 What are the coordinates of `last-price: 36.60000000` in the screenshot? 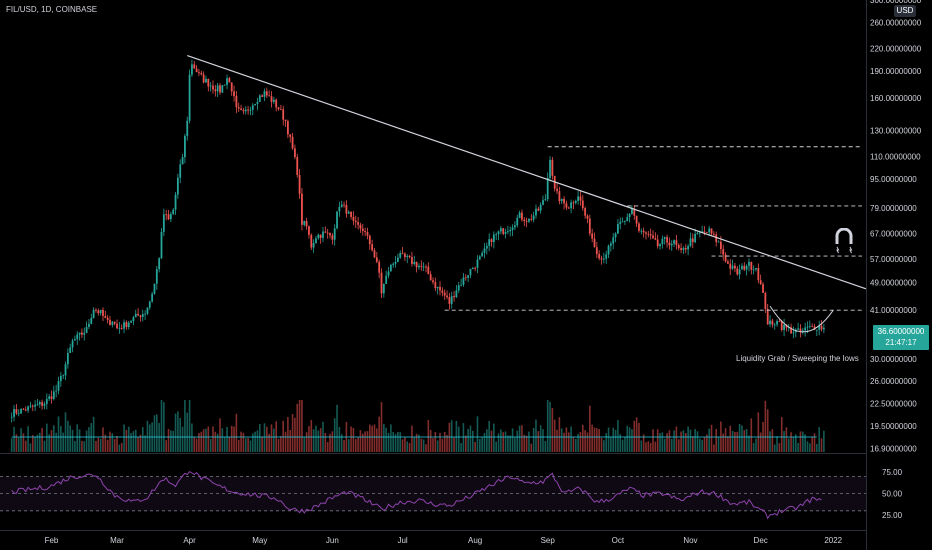 It's located at (901, 331).